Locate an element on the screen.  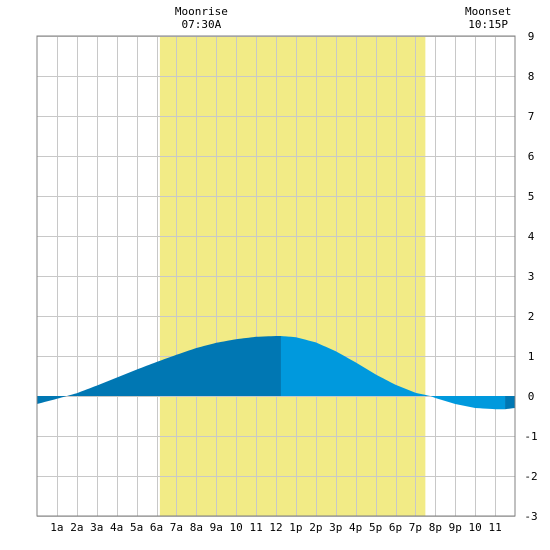
y-tick-label: 9 is located at coordinates (531, 36).